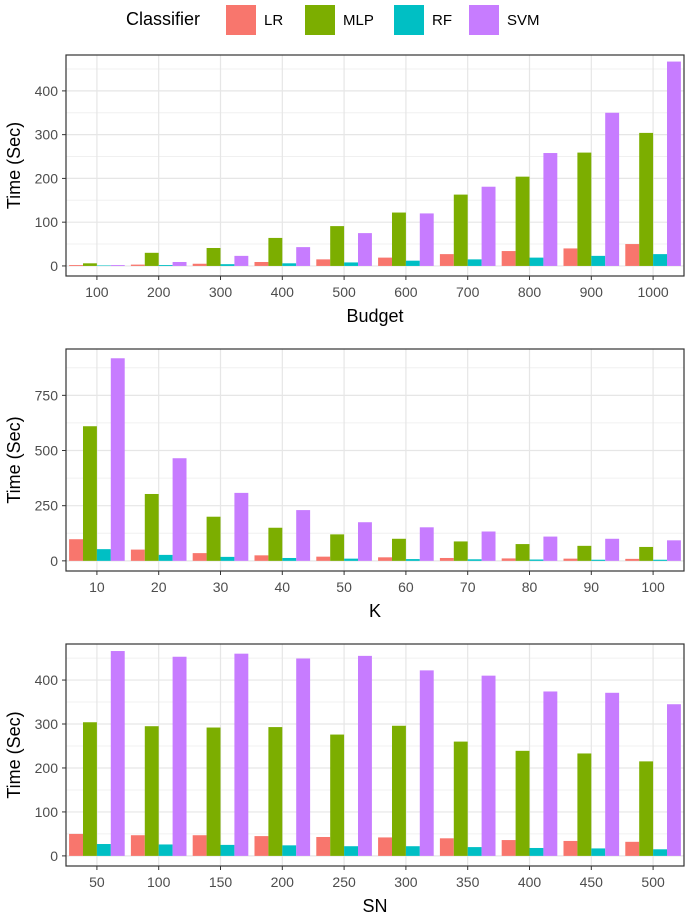 This screenshot has width=685, height=914. Describe the element at coordinates (47, 135) in the screenshot. I see `y-tick-label: 300` at that location.